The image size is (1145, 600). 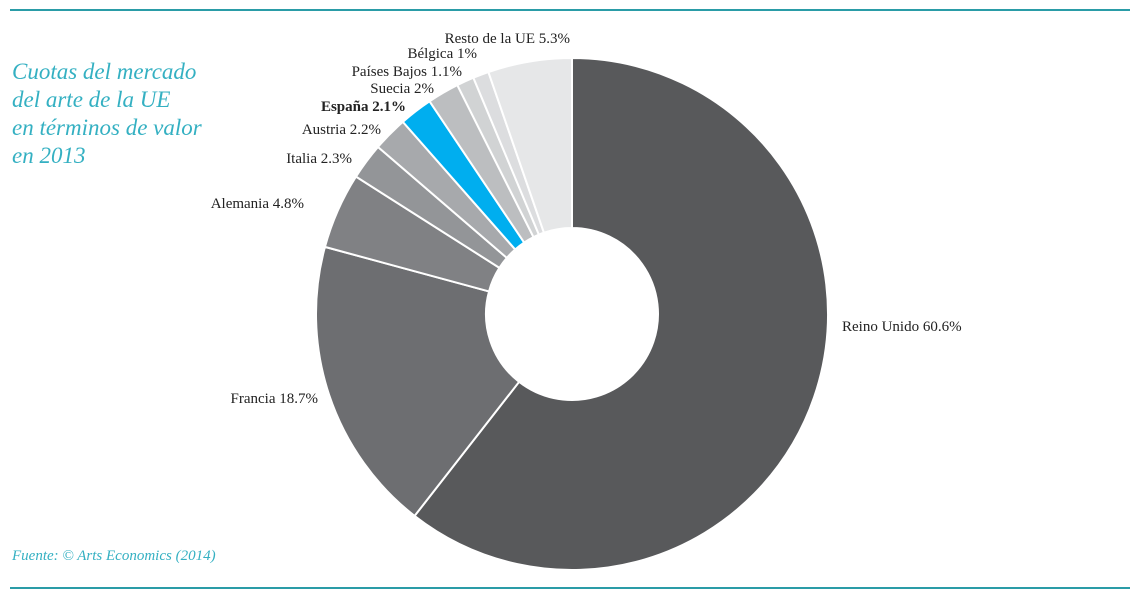 I want to click on label-italia: Italia 2.3%, so click(x=319, y=159).